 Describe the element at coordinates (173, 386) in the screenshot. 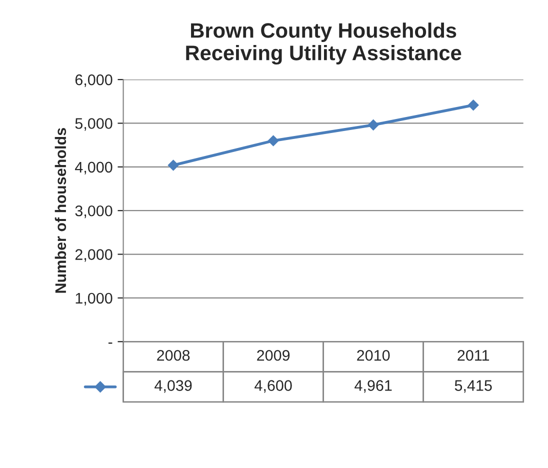

I see `data-label: 4,039` at that location.